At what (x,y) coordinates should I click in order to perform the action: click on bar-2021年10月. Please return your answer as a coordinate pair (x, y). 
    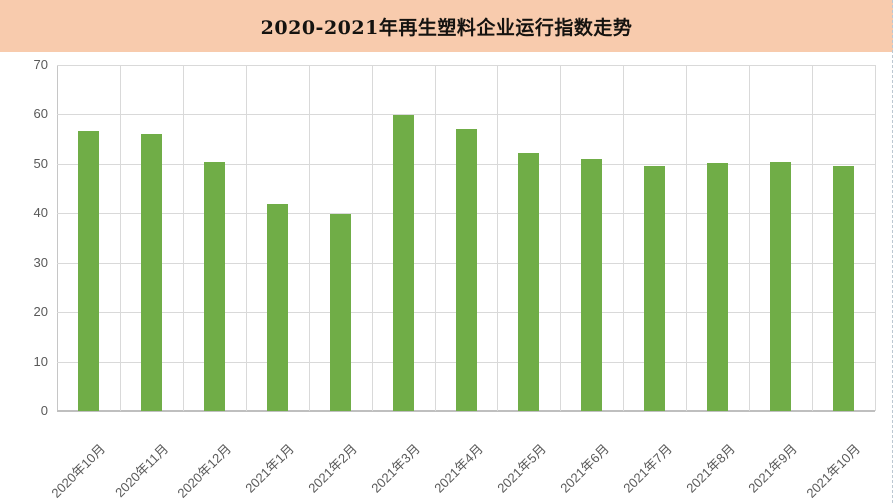
    Looking at the image, I should click on (844, 288).